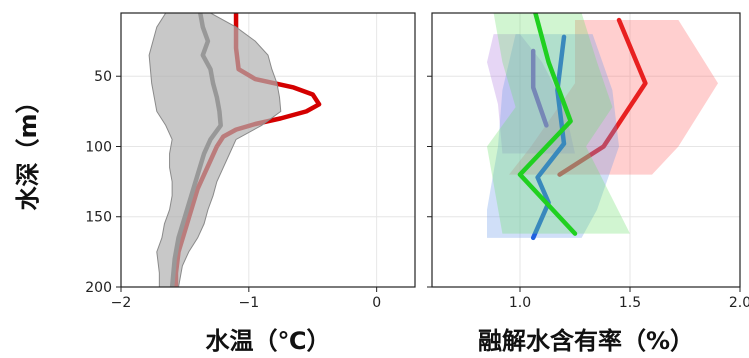  Describe the element at coordinates (376, 303) in the screenshot. I see `x-tick-label: 0` at that location.